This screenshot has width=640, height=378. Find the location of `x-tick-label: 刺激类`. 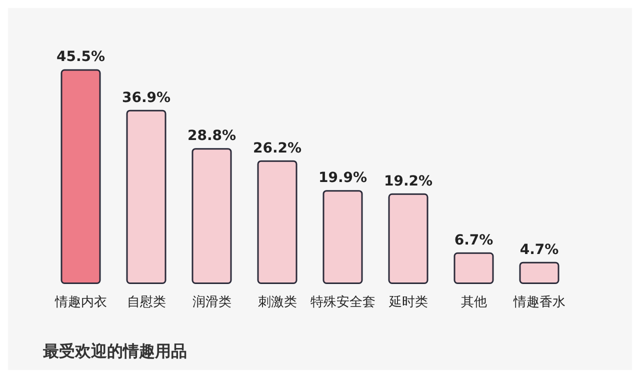

x-tick-label: 刺激类 is located at coordinates (277, 302).